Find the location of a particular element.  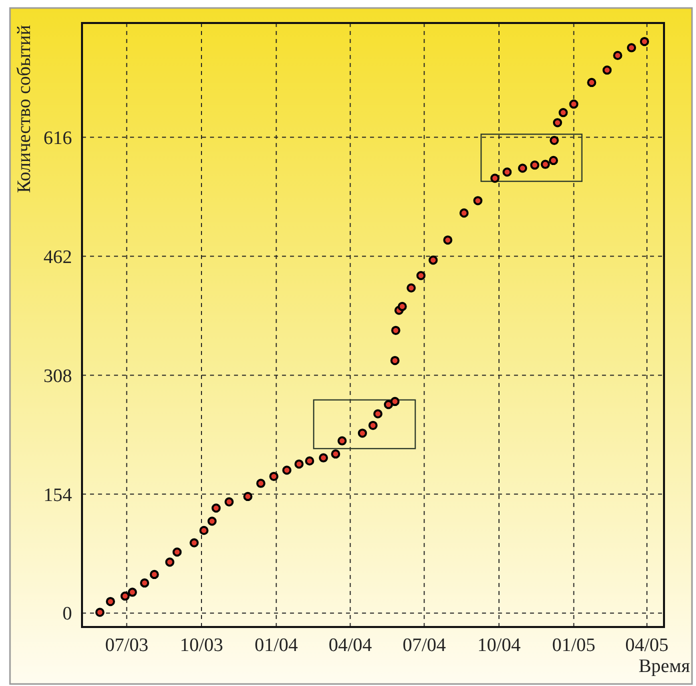

x-tick-label: 04/04 is located at coordinates (350, 645).